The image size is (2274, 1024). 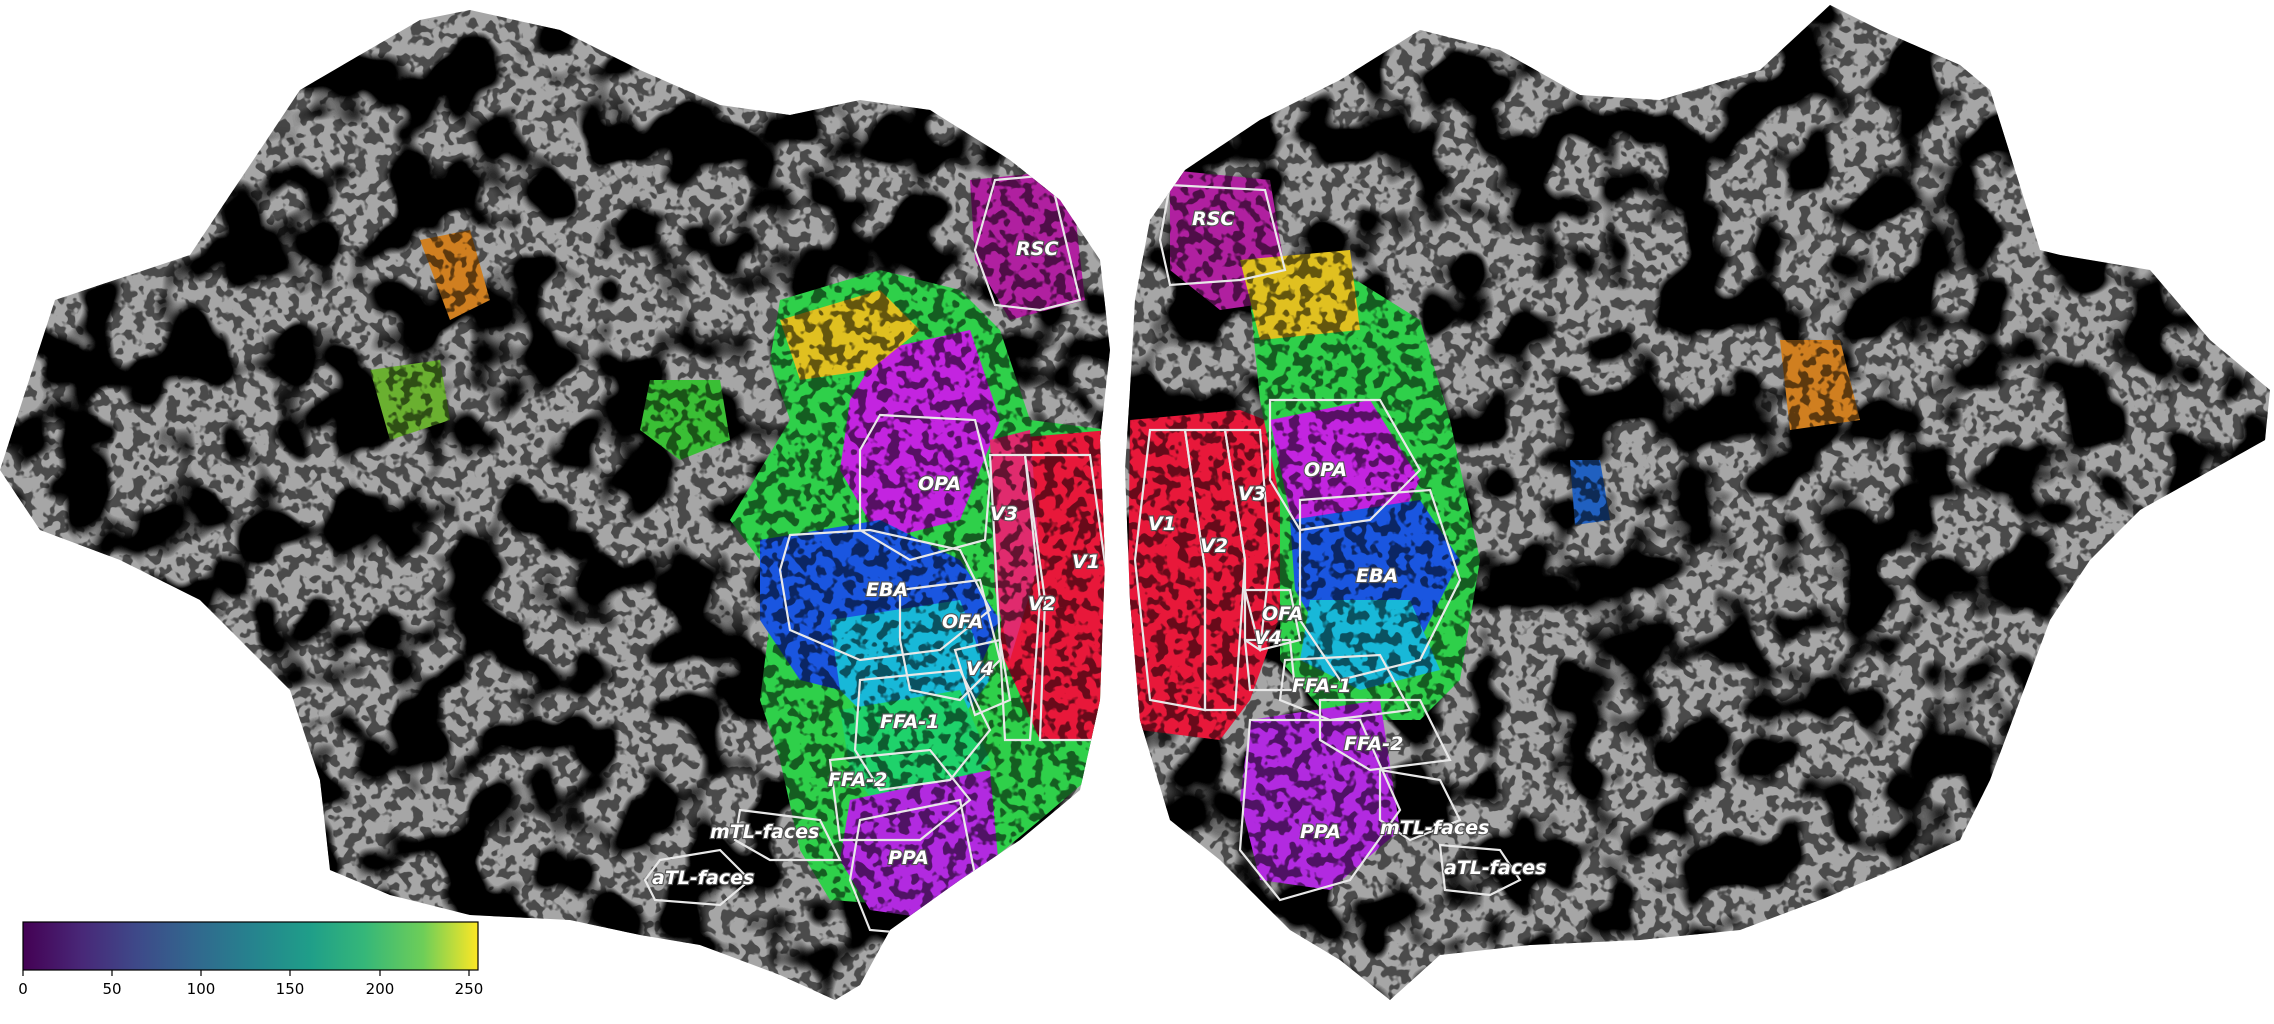 What do you see at coordinates (1214, 546) in the screenshot?
I see `roi-label-right-v2: V2` at bounding box center [1214, 546].